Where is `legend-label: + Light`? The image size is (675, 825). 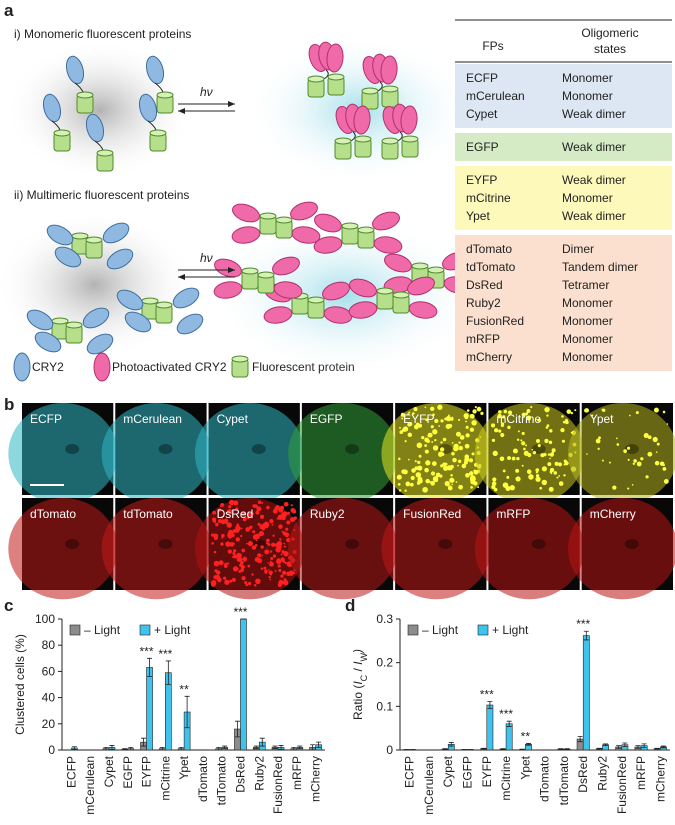
legend-label: + Light is located at coordinates (510, 630).